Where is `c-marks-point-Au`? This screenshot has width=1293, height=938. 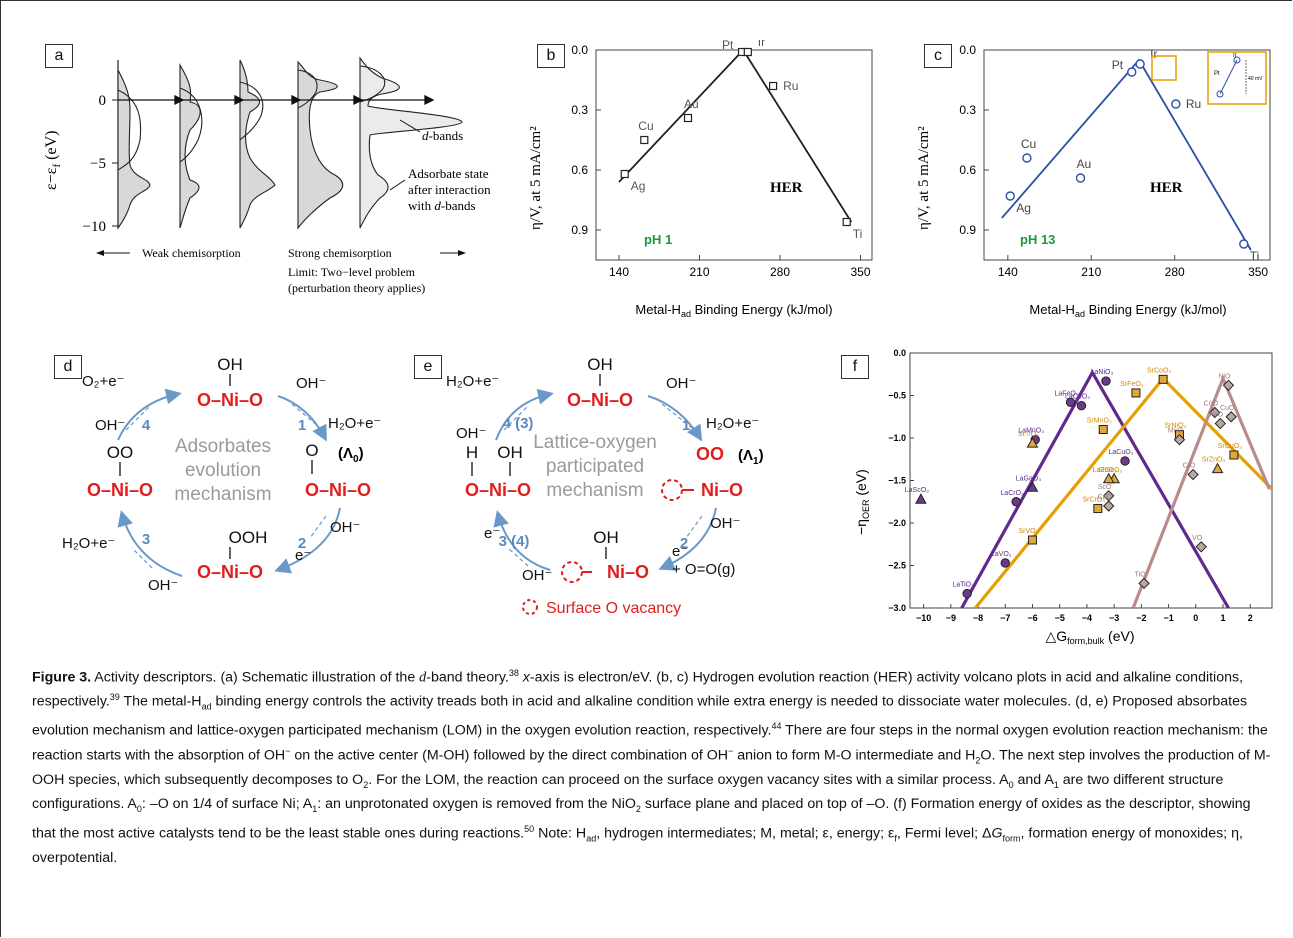 c-marks-point-Au is located at coordinates (1080, 178).